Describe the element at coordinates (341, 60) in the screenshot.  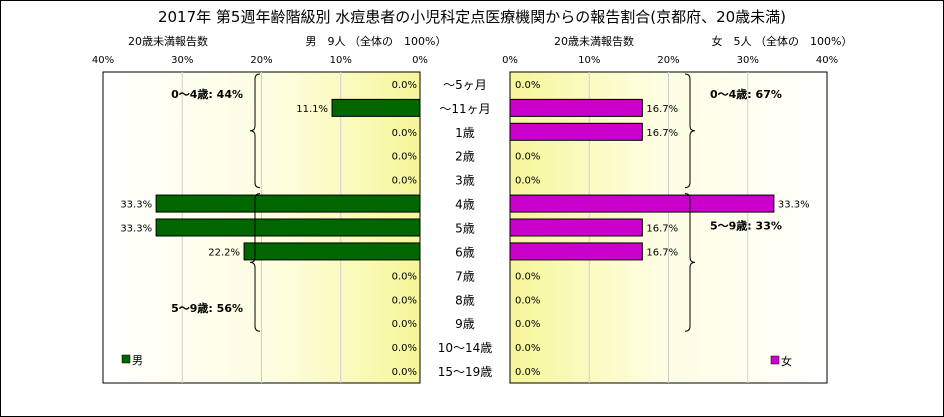
I see `male-tick-label: 10%` at that location.